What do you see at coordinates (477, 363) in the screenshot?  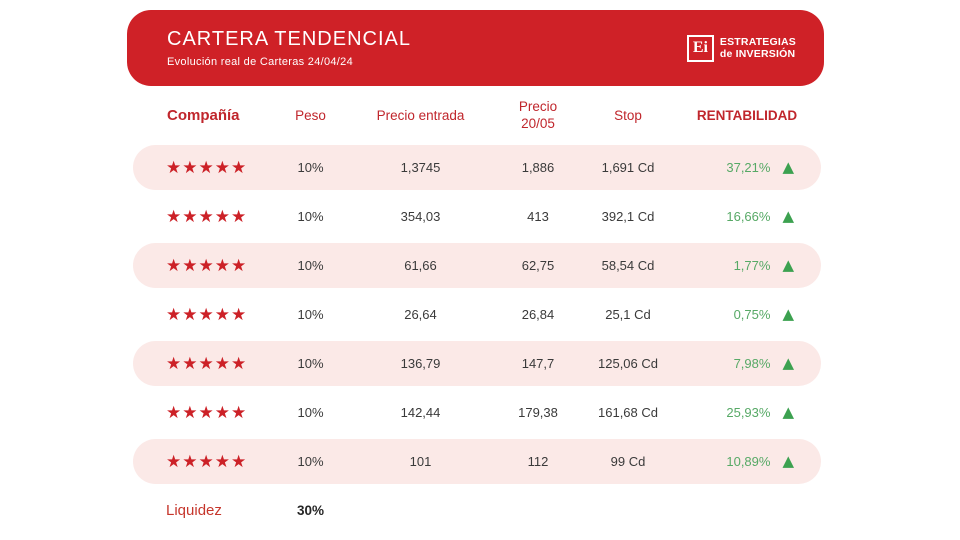 I see `table-row: ★★★★★ 10% 136,79 147,7 125,06 Cd 7,98% ▲` at bounding box center [477, 363].